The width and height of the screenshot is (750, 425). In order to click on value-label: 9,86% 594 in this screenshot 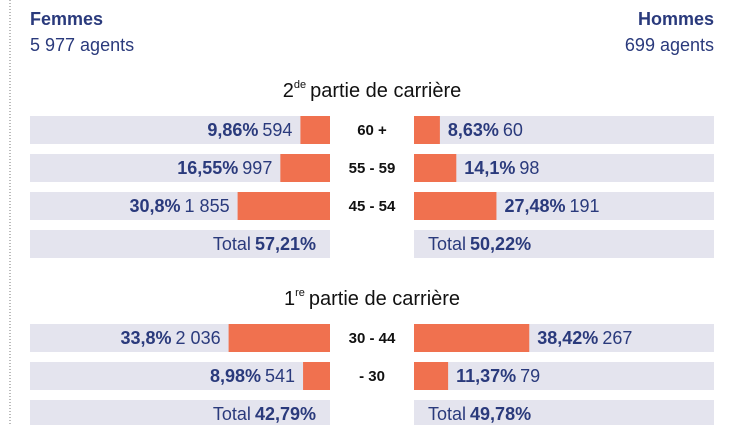, I will do `click(249, 130)`.